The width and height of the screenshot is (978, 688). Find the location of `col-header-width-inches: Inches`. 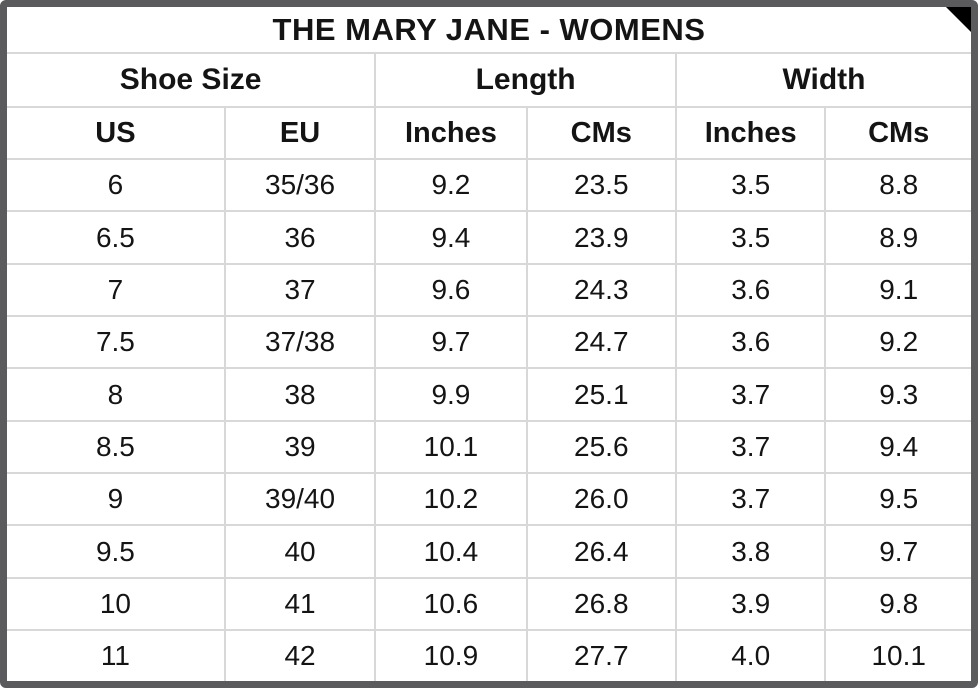

col-header-width-inches: Inches is located at coordinates (750, 133).